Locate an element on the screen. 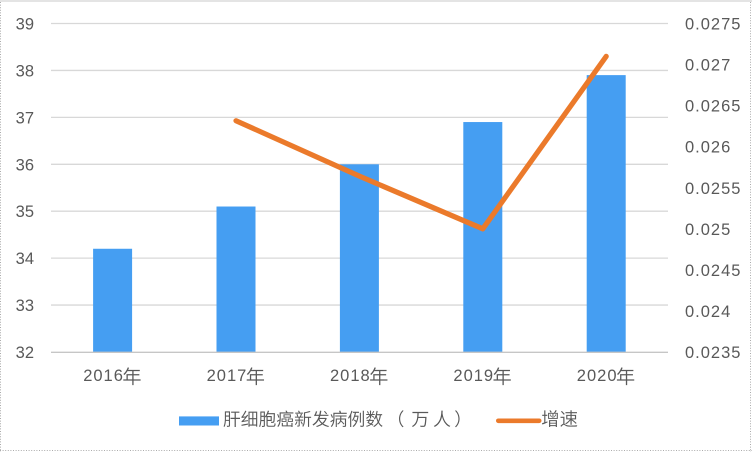 The width and height of the screenshot is (752, 452). svg-text: 39 is located at coordinates (25, 25).